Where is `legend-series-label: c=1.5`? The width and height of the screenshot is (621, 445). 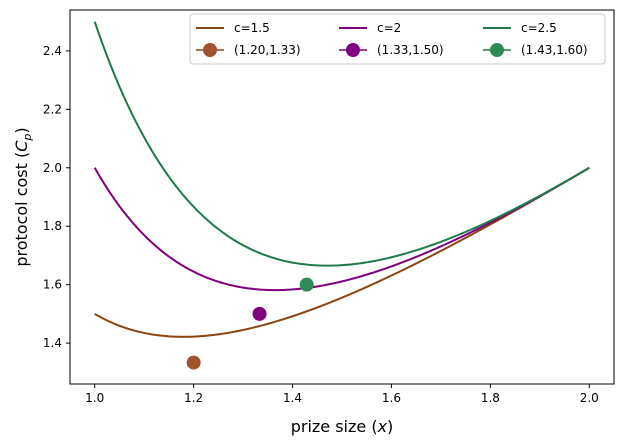 legend-series-label: c=1.5 is located at coordinates (252, 28).